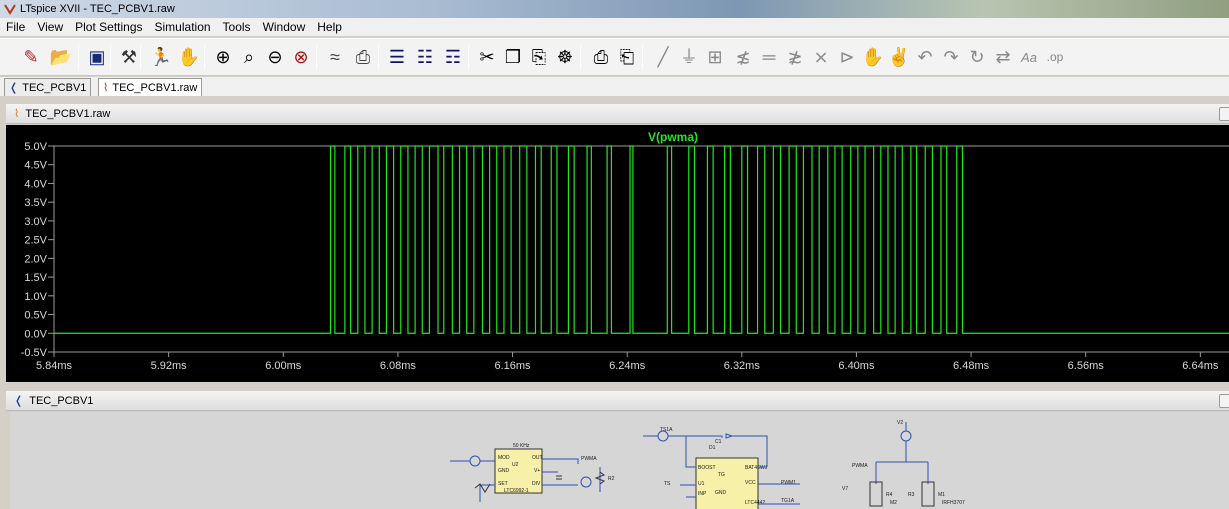  I want to click on x-tick-label: 6.56ms, so click(1086, 366).